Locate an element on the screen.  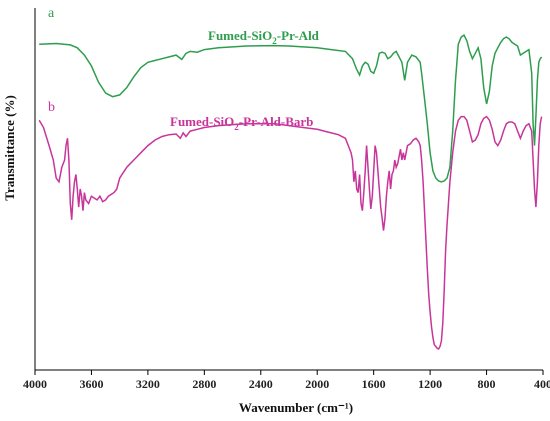
series-label-a-sub: 2 is located at coordinates (274, 41).